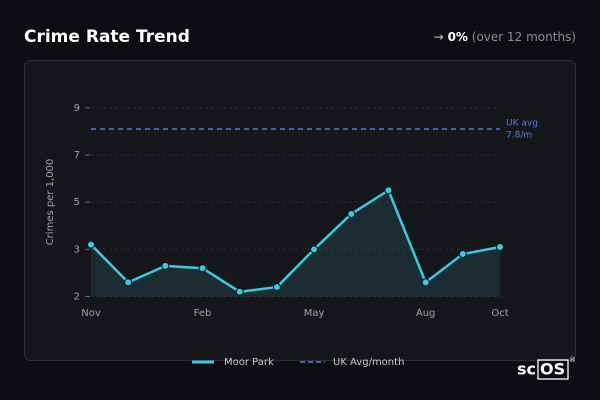  I want to click on logo-boxed: OS, so click(552, 369).